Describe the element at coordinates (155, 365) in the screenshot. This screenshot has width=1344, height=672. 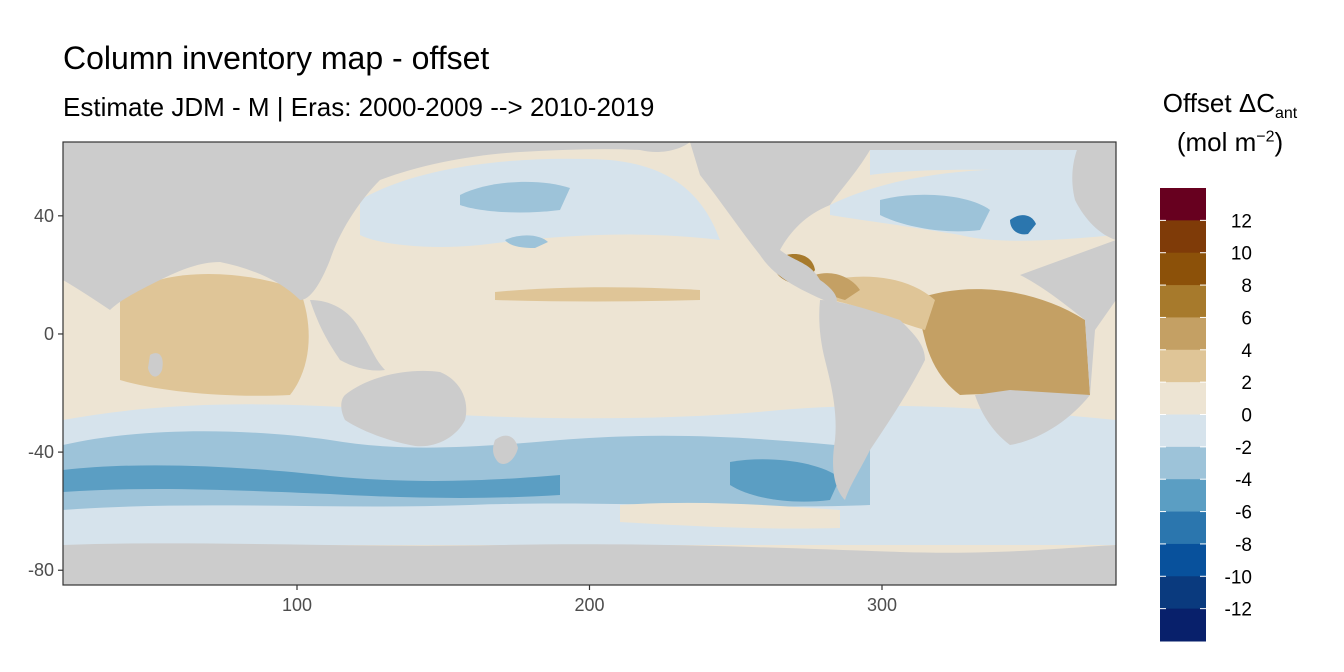
I see `land-madagascar` at that location.